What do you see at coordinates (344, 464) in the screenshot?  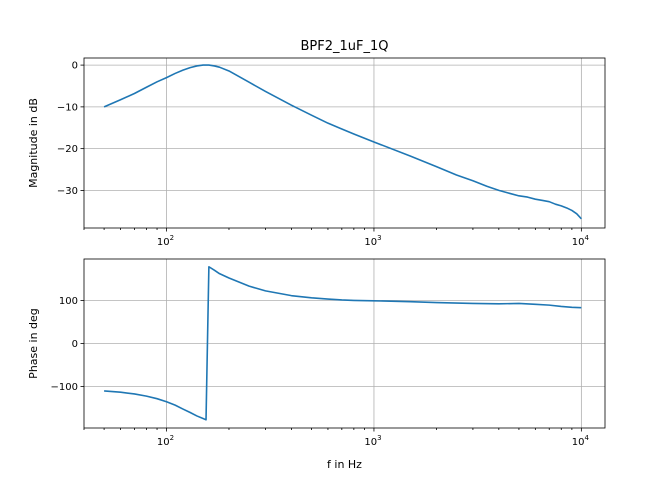 I see `phase-x-axis-label: f in Hz` at bounding box center [344, 464].